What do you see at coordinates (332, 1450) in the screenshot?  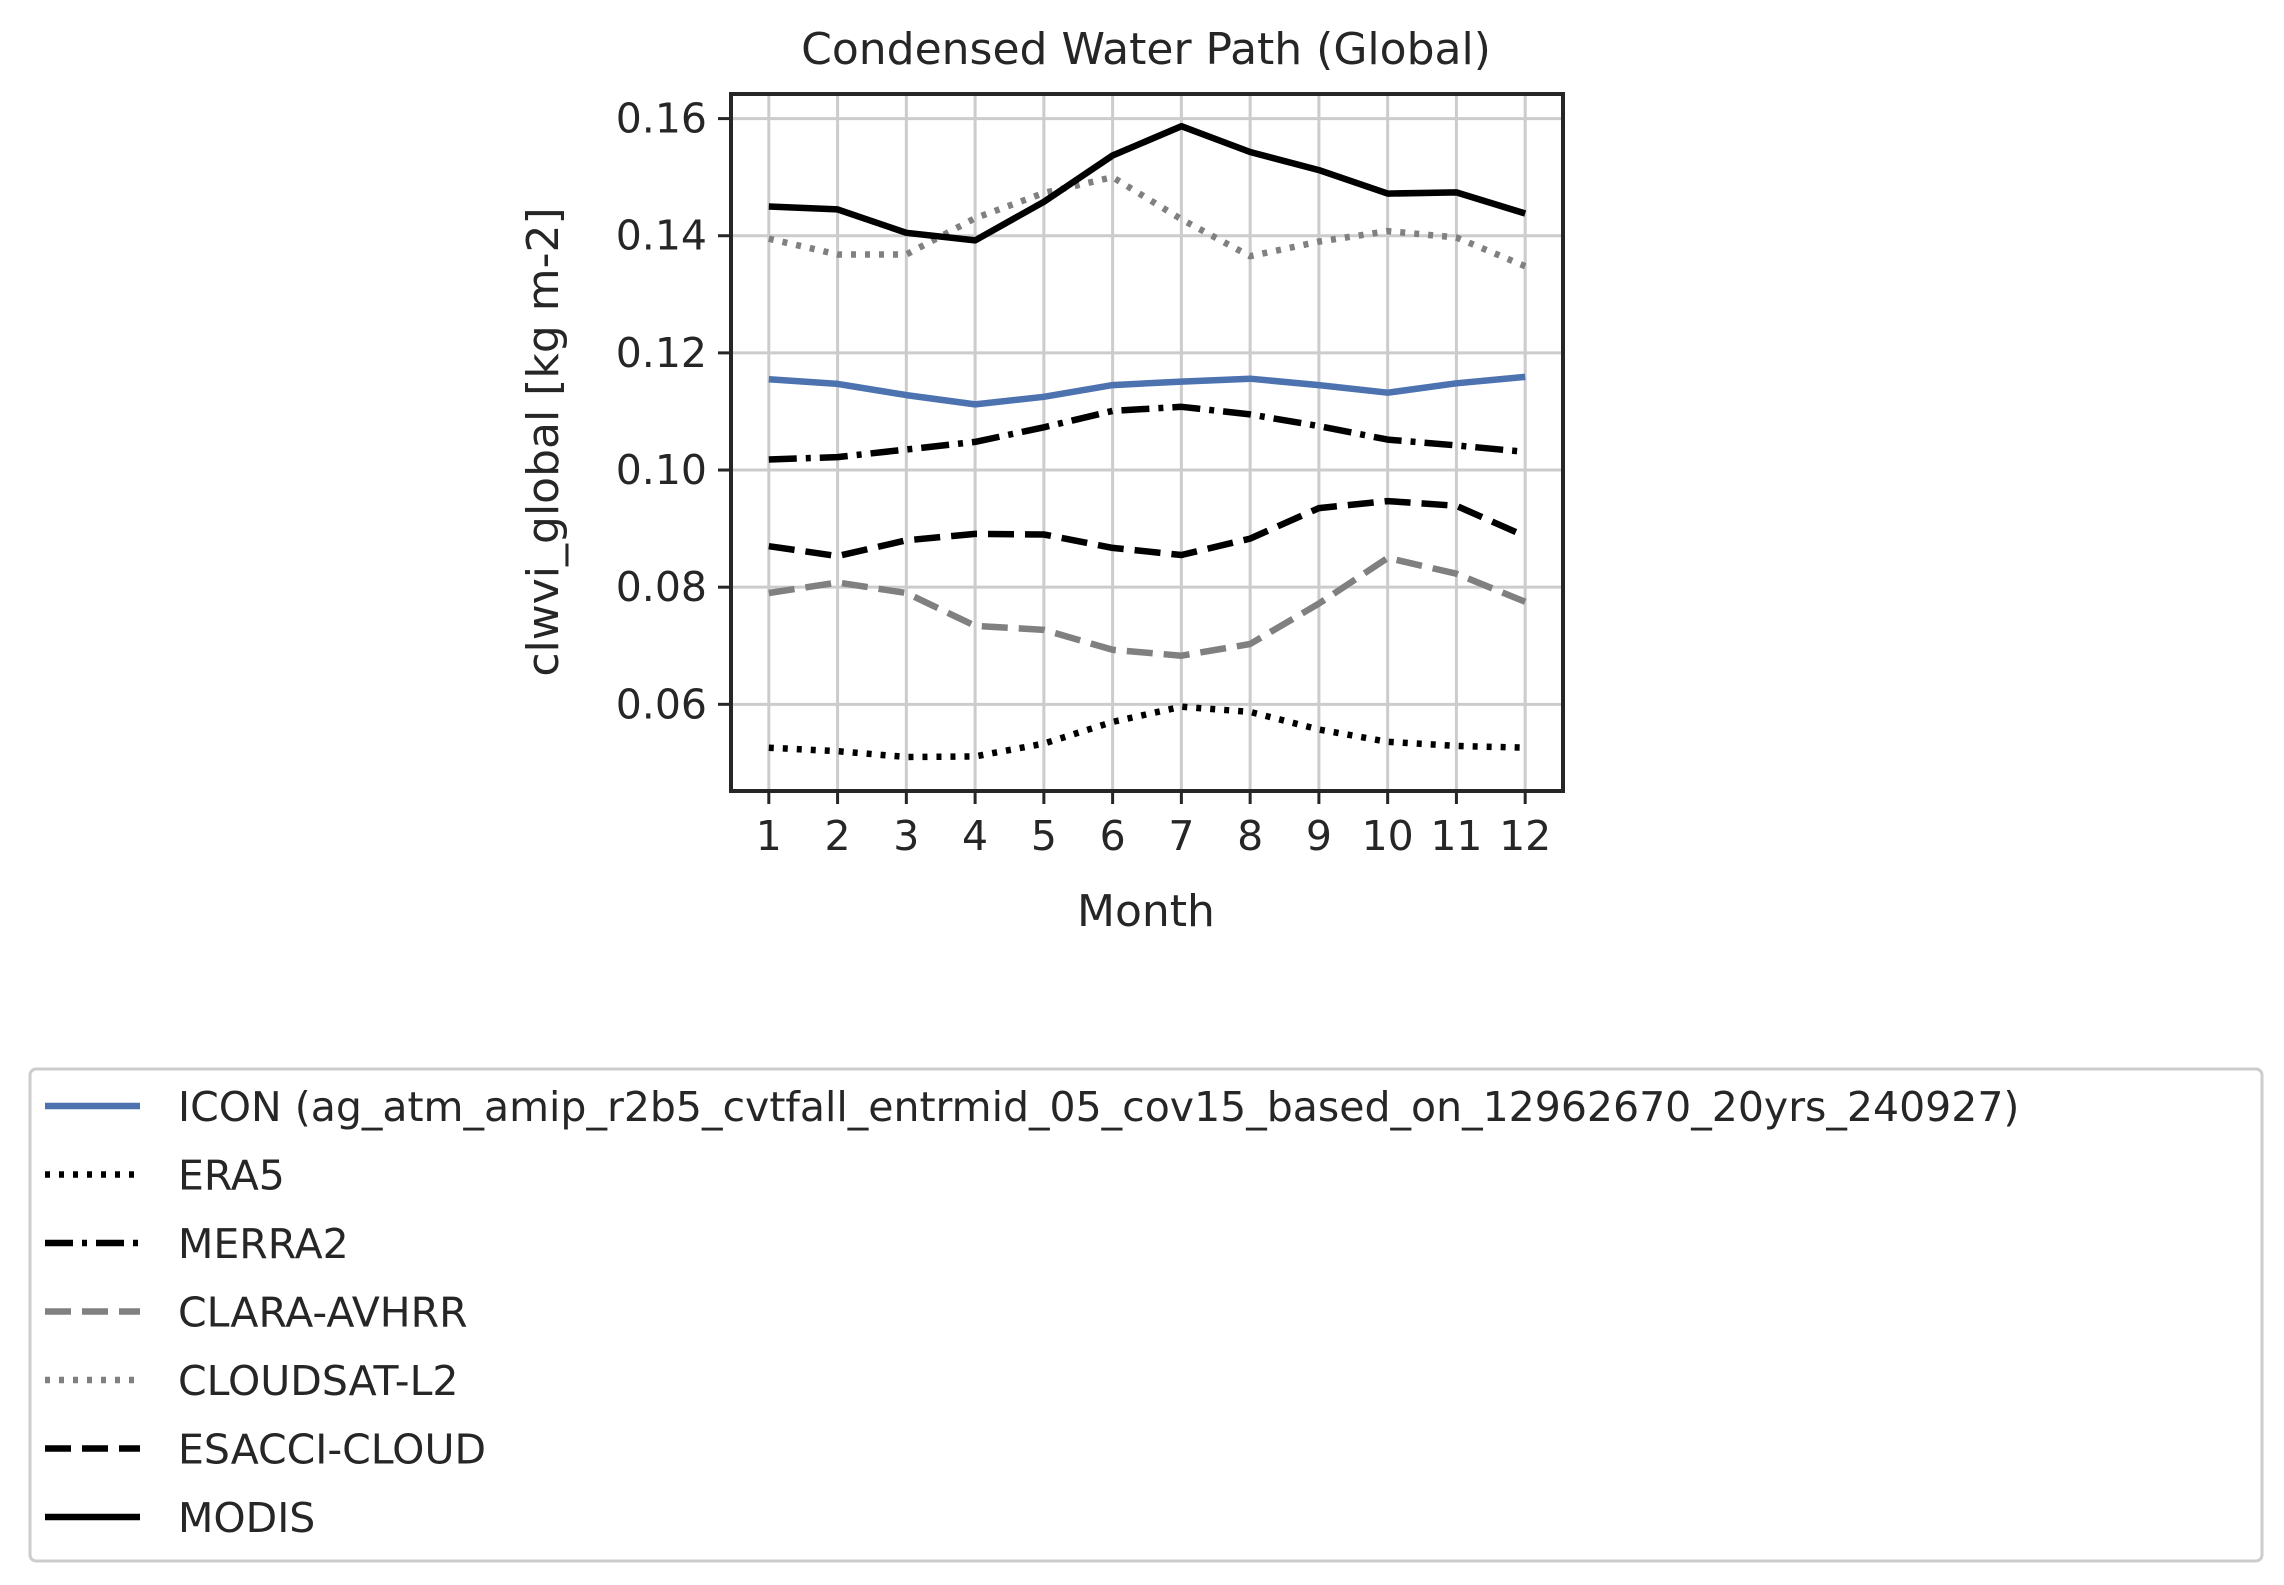 I see `legend-label: ESACCI-CLOUD` at bounding box center [332, 1450].